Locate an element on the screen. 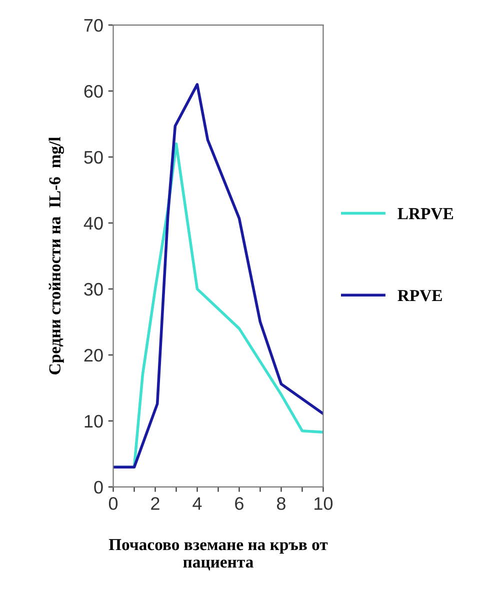 This screenshot has width=486, height=596. y-axis-title: Средни стойности на IL-6 mg/l is located at coordinates (56, 255).